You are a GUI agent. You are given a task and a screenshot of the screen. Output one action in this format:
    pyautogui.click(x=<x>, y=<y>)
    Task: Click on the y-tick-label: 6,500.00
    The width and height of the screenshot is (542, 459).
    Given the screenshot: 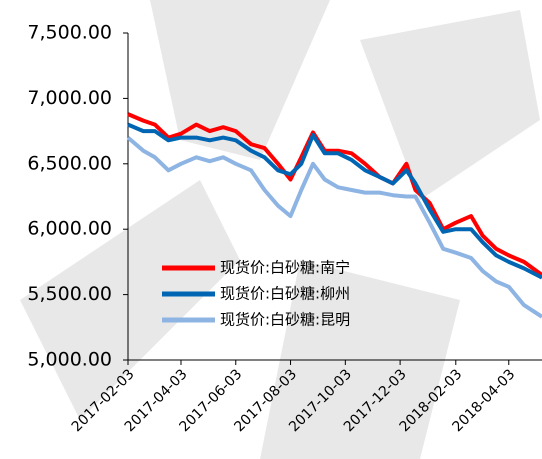 What is the action you would take?
    pyautogui.click(x=69, y=163)
    